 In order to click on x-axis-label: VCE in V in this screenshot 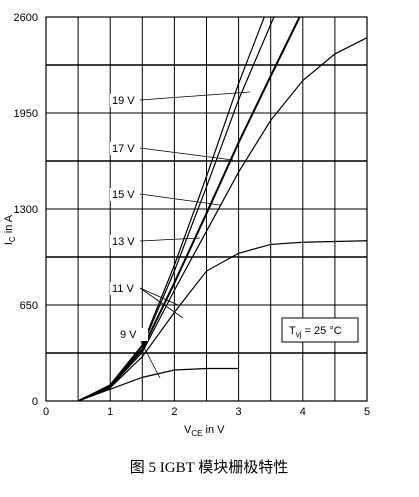, I will do `click(204, 431)`.